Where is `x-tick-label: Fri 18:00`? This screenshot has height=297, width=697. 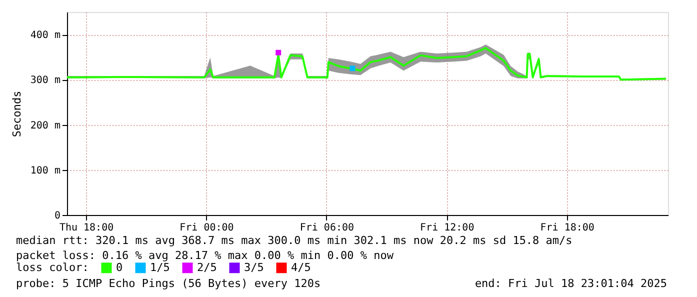
x-tick-label: Fri 18:00 is located at coordinates (567, 228).